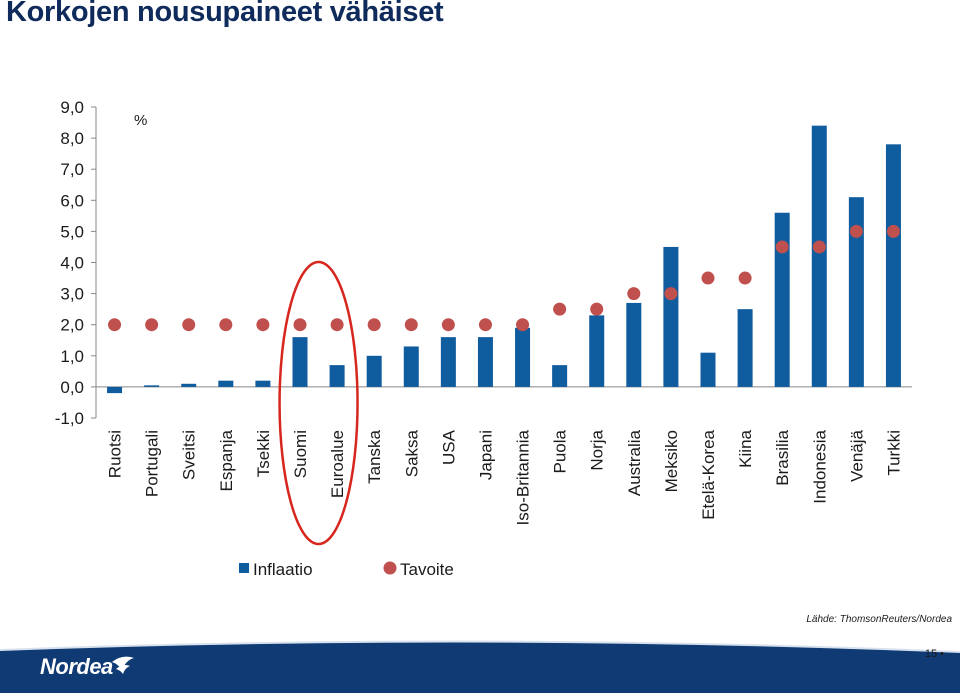 The height and width of the screenshot is (693, 960). Describe the element at coordinates (72, 107) in the screenshot. I see `y-tick-label: 9,0` at that location.